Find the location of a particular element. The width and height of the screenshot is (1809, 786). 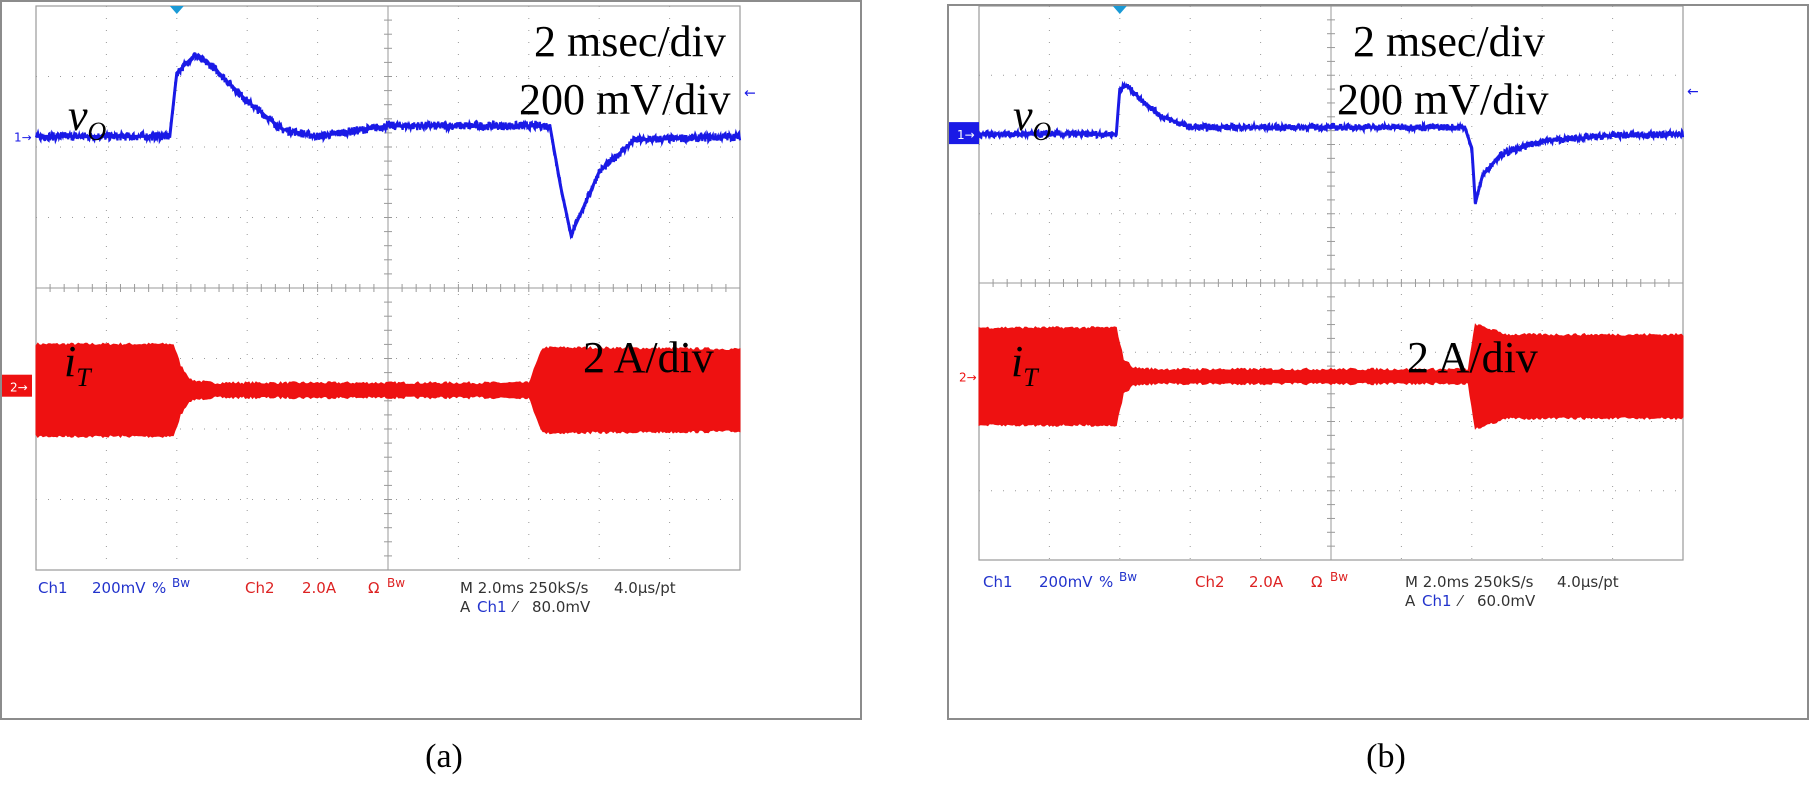

status-trigger-level: 80.0mV is located at coordinates (561, 607).